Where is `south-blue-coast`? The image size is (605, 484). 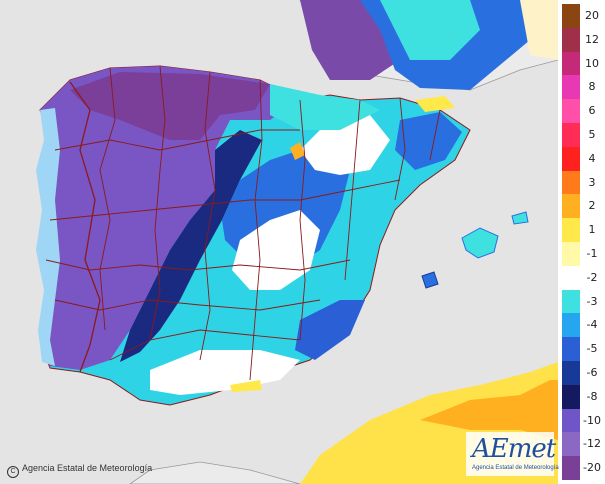 south-blue-coast is located at coordinates (330, 330).